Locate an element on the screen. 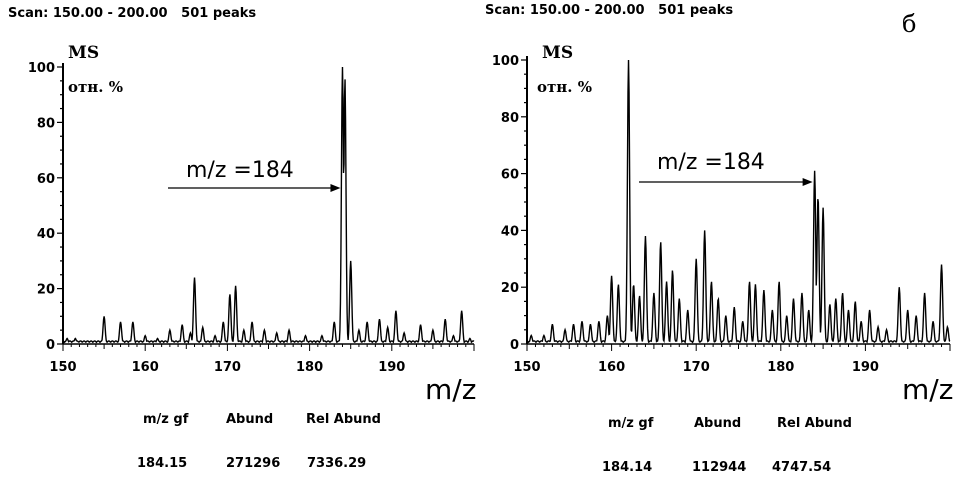  table-value-mz: 184.14 is located at coordinates (627, 467).